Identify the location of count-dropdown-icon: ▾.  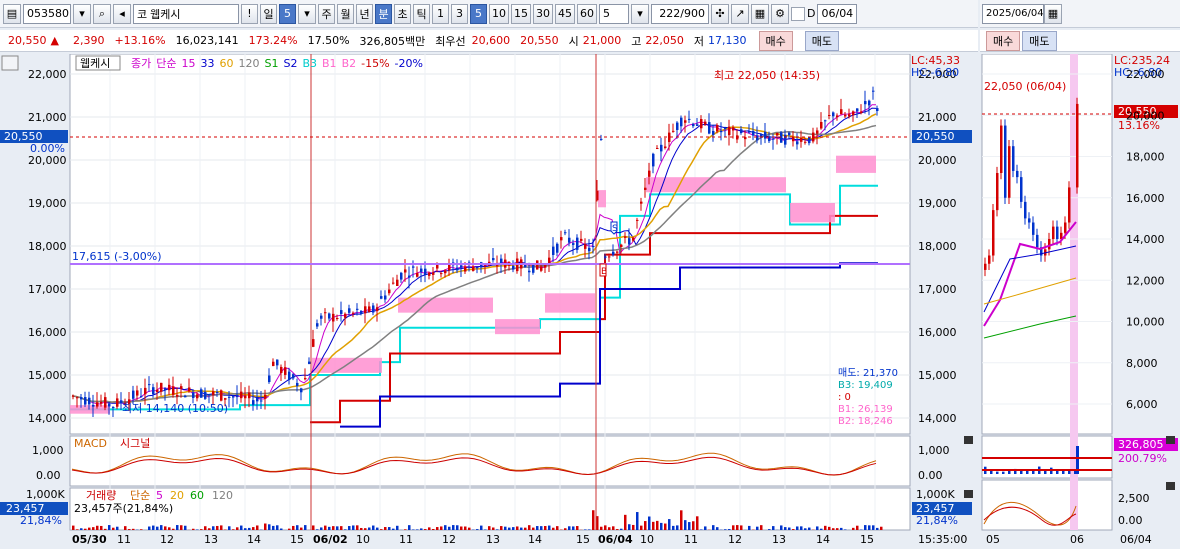
(640, 13).